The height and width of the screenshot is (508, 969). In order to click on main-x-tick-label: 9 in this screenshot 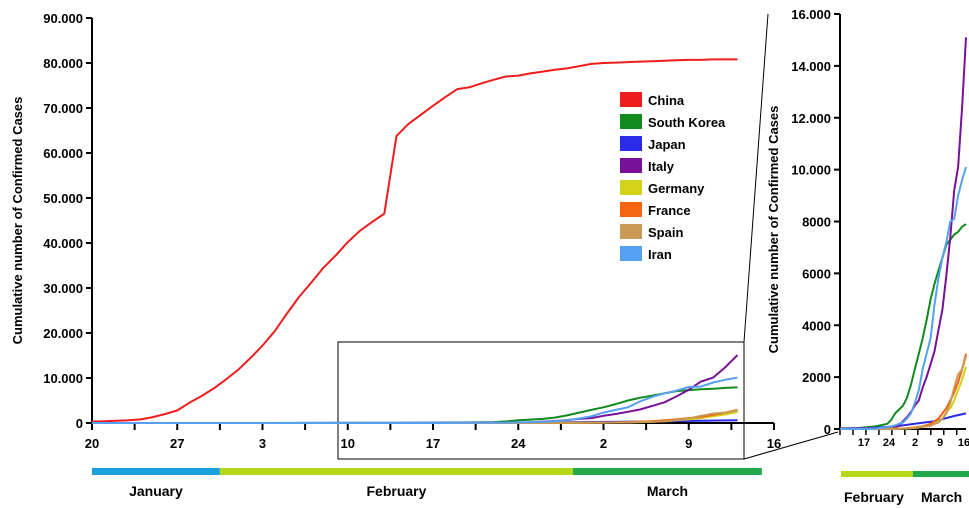, I will do `click(688, 443)`.